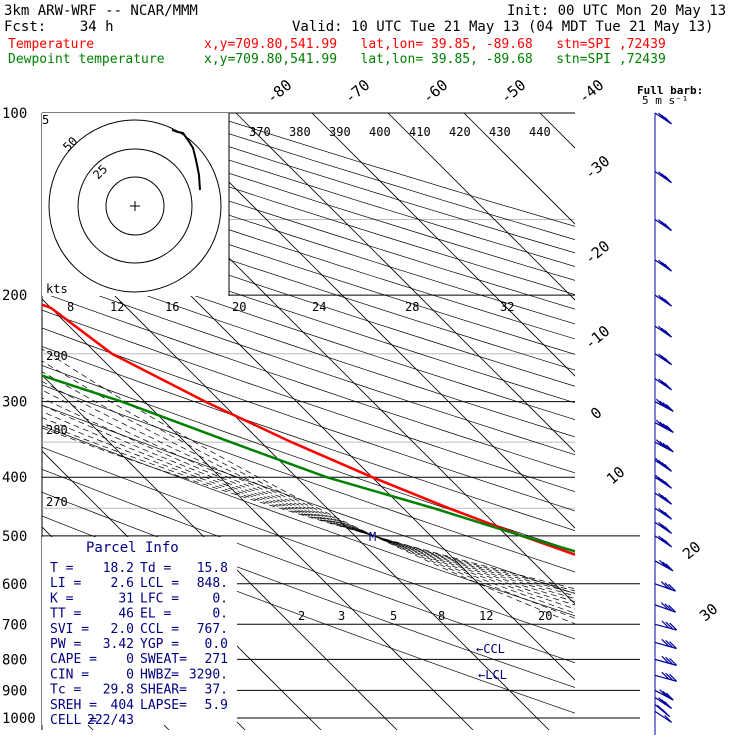  Describe the element at coordinates (617, 11) in the screenshot. I see `init-time: Init: 00 UTC Mon 20 May 13` at that location.